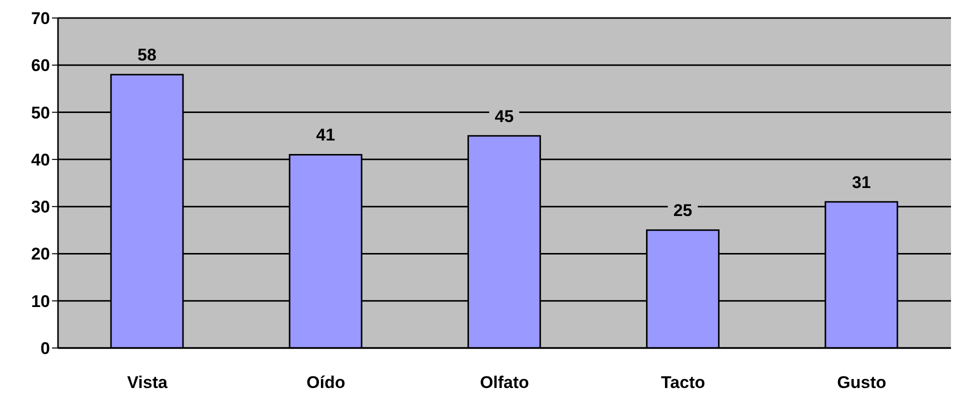 This screenshot has height=403, width=953. Describe the element at coordinates (682, 210) in the screenshot. I see `data-label: 25` at that location.